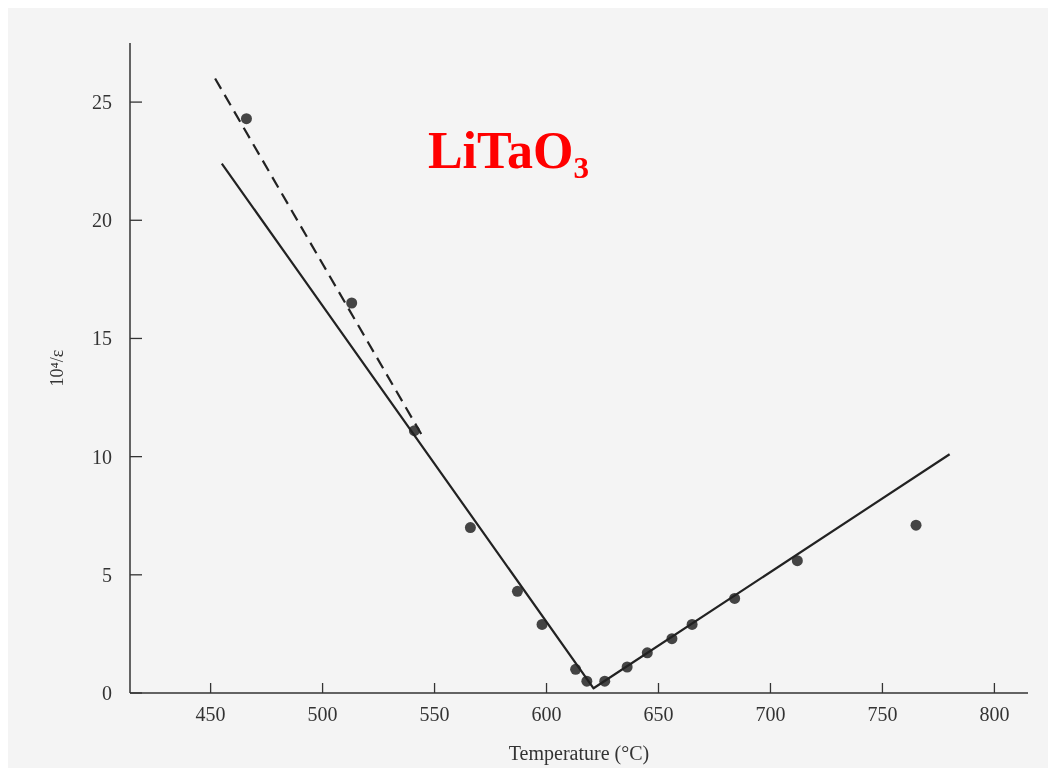  I want to click on x-tick-label: 750, so click(882, 714).